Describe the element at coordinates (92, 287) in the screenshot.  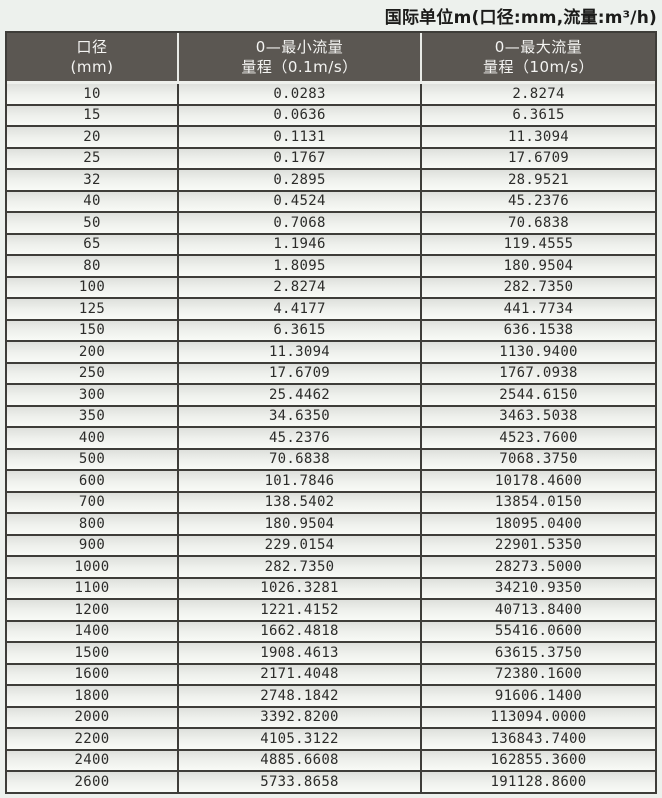
I see `diameter-cell: 100` at that location.